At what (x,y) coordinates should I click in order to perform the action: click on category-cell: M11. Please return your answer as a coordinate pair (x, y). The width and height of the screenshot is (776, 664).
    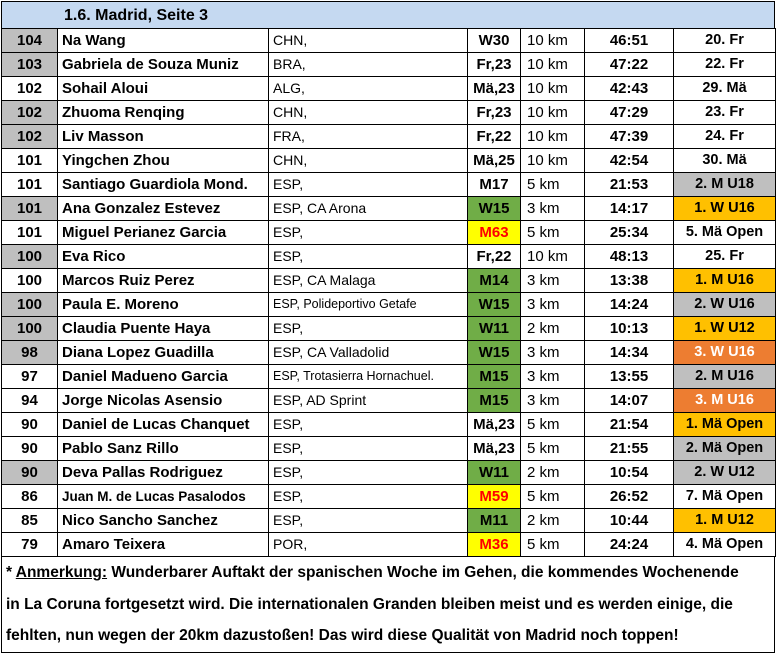
    Looking at the image, I should click on (494, 520).